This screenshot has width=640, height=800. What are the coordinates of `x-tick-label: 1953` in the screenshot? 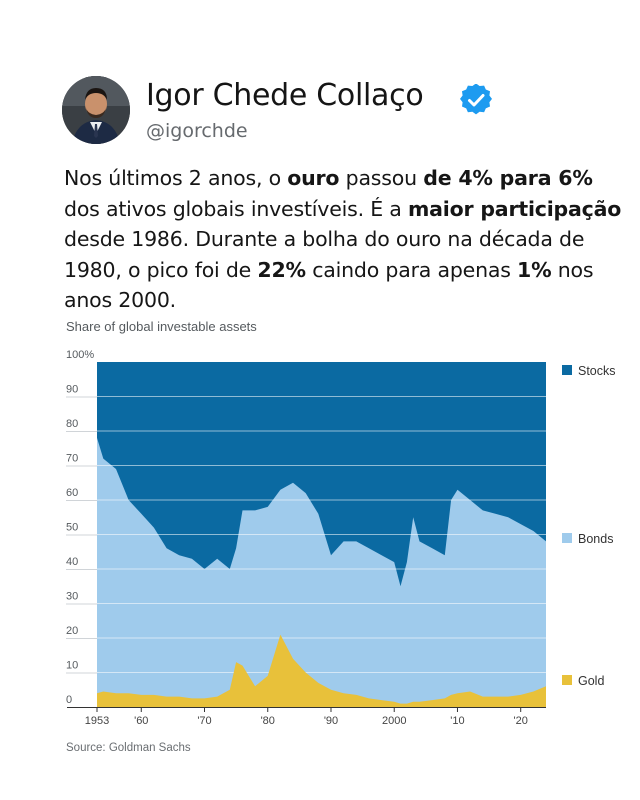 It's located at (97, 721).